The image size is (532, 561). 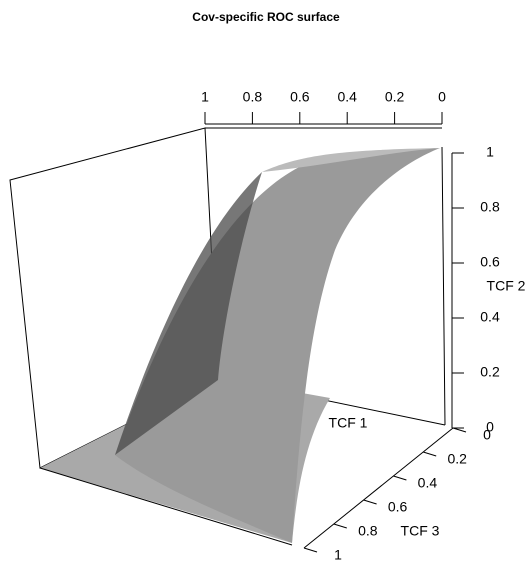 I want to click on z-axis-label: TCF 3, so click(x=420, y=531).